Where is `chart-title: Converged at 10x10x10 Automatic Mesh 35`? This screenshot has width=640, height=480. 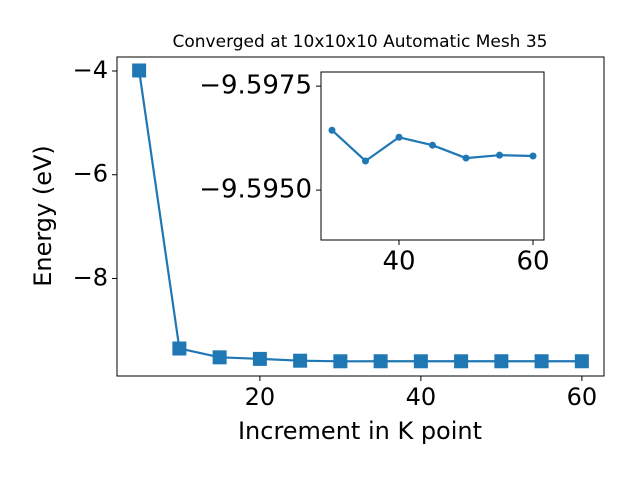 chart-title: Converged at 10x10x10 Automatic Mesh 35 is located at coordinates (360, 42).